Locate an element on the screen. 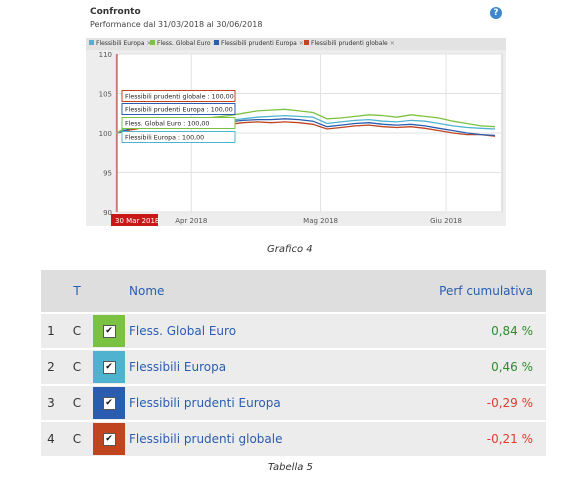  table-row: 1 C ✔ Fless. Global Euro 0,84 % is located at coordinates (293, 330).